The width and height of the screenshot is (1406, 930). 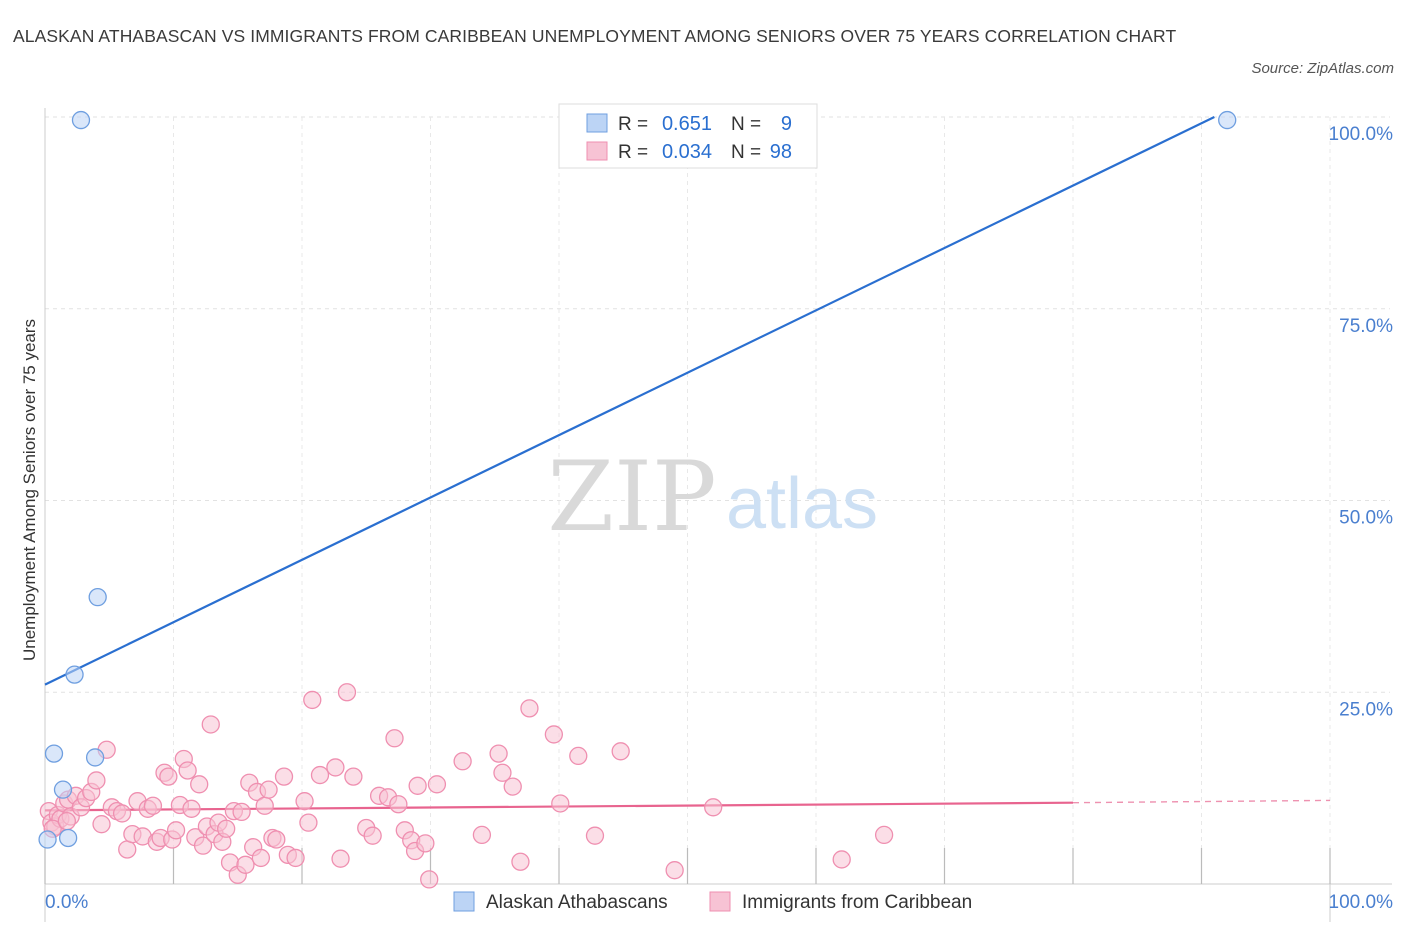 I want to click on legend-r-label-1: R =, so click(x=633, y=124).